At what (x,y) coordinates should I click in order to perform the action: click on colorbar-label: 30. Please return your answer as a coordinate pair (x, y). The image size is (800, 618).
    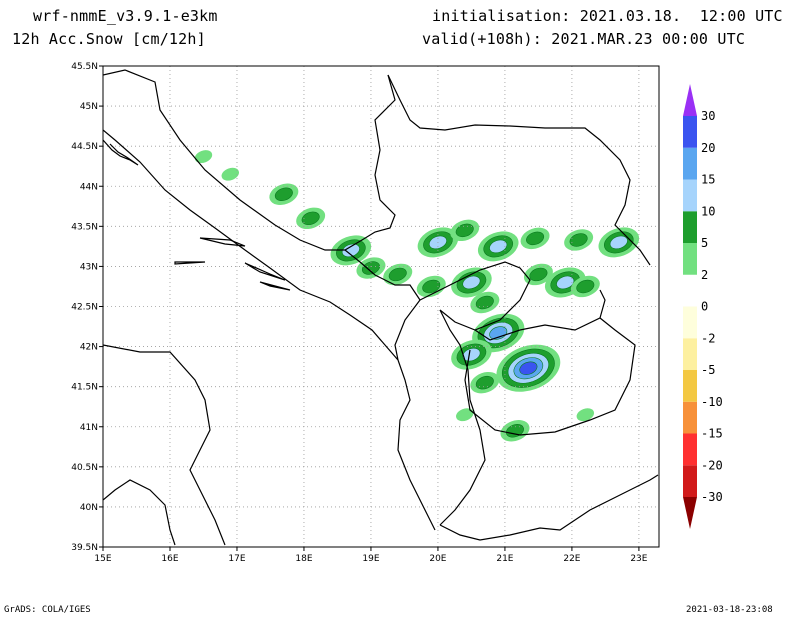
    Looking at the image, I should click on (708, 116).